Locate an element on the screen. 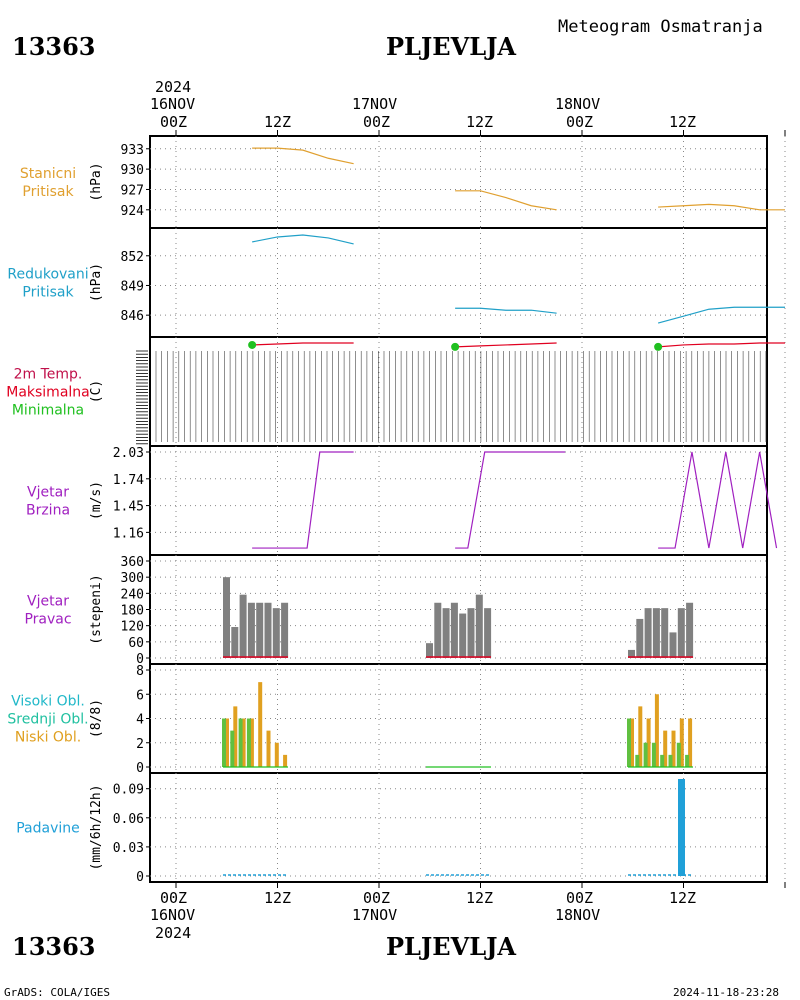 Image resolution: width=800 pixels, height=1000 pixels. panel-label-reduced-pressure: Redukovani is located at coordinates (47, 275).